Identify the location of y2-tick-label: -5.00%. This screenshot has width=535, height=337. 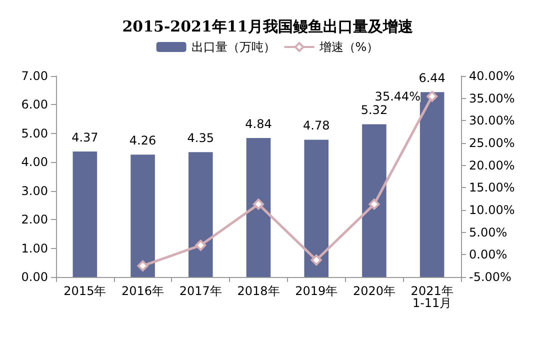
(490, 277).